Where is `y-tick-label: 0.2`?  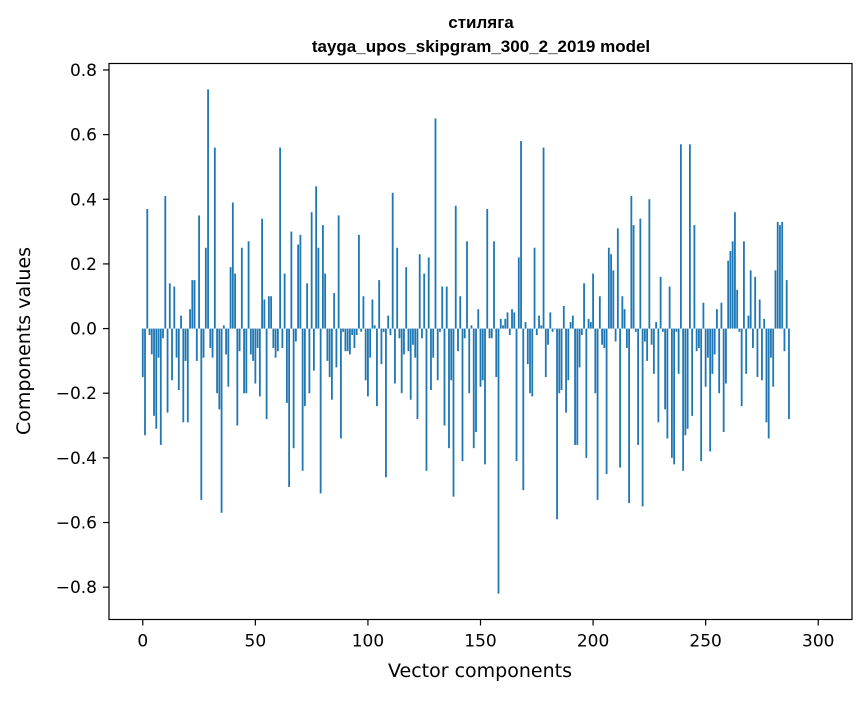 y-tick-label: 0.2 is located at coordinates (83, 265).